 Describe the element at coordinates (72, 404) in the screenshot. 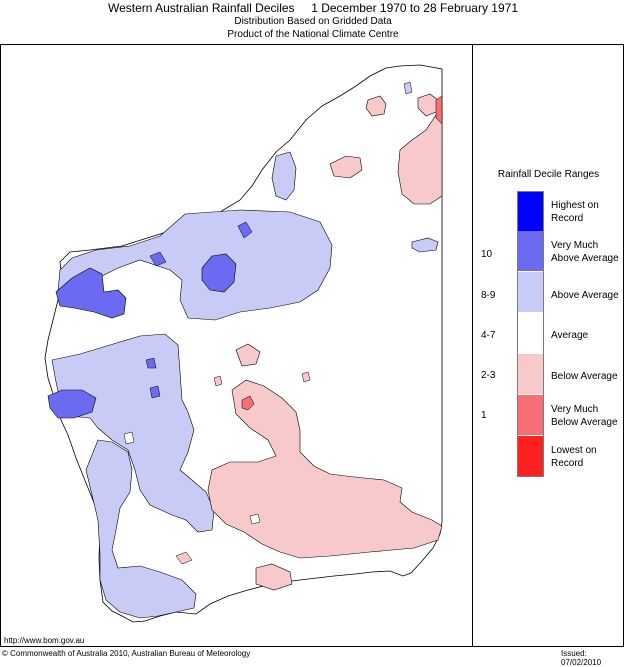

I see `very-much-above-shark-bay` at that location.